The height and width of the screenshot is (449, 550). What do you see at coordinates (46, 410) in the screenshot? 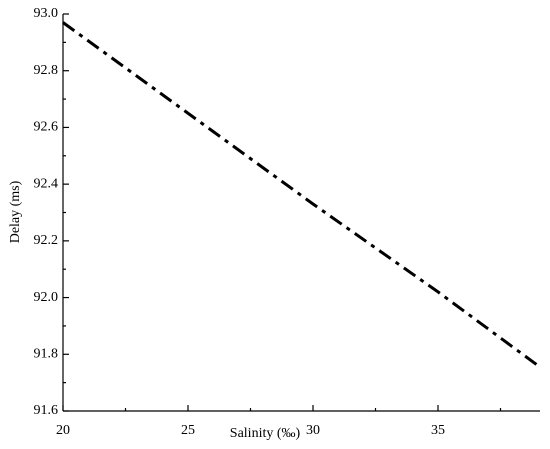
I see `y-tick-label: 91.6` at bounding box center [46, 410].